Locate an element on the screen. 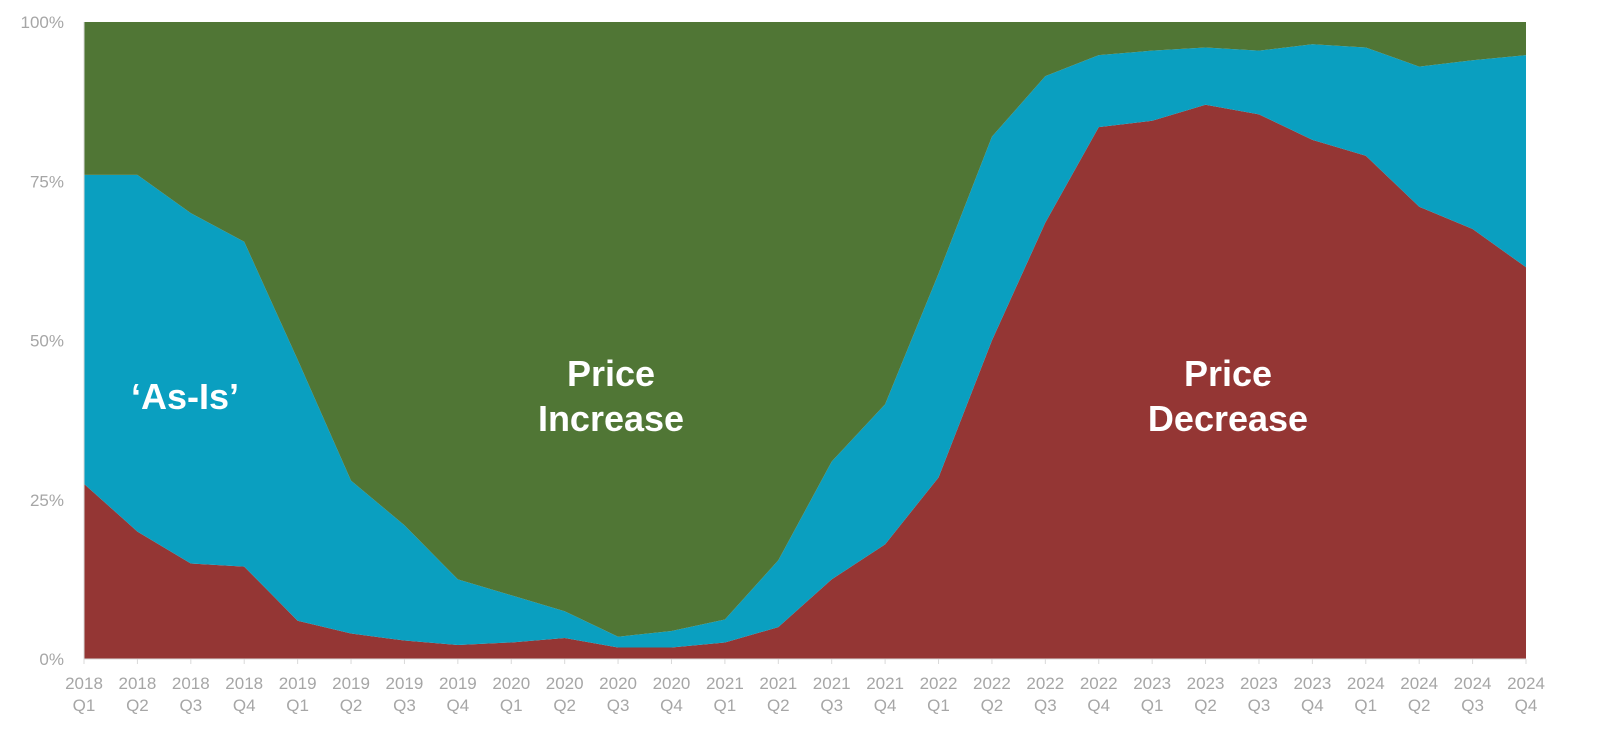 Image resolution: width=1600 pixels, height=742 pixels. x-tick-label: 2018 Q4 is located at coordinates (244, 694).